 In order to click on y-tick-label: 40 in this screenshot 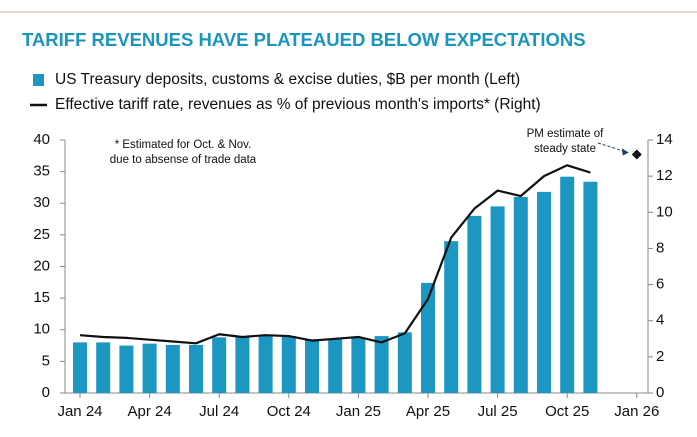, I will do `click(41, 139)`.